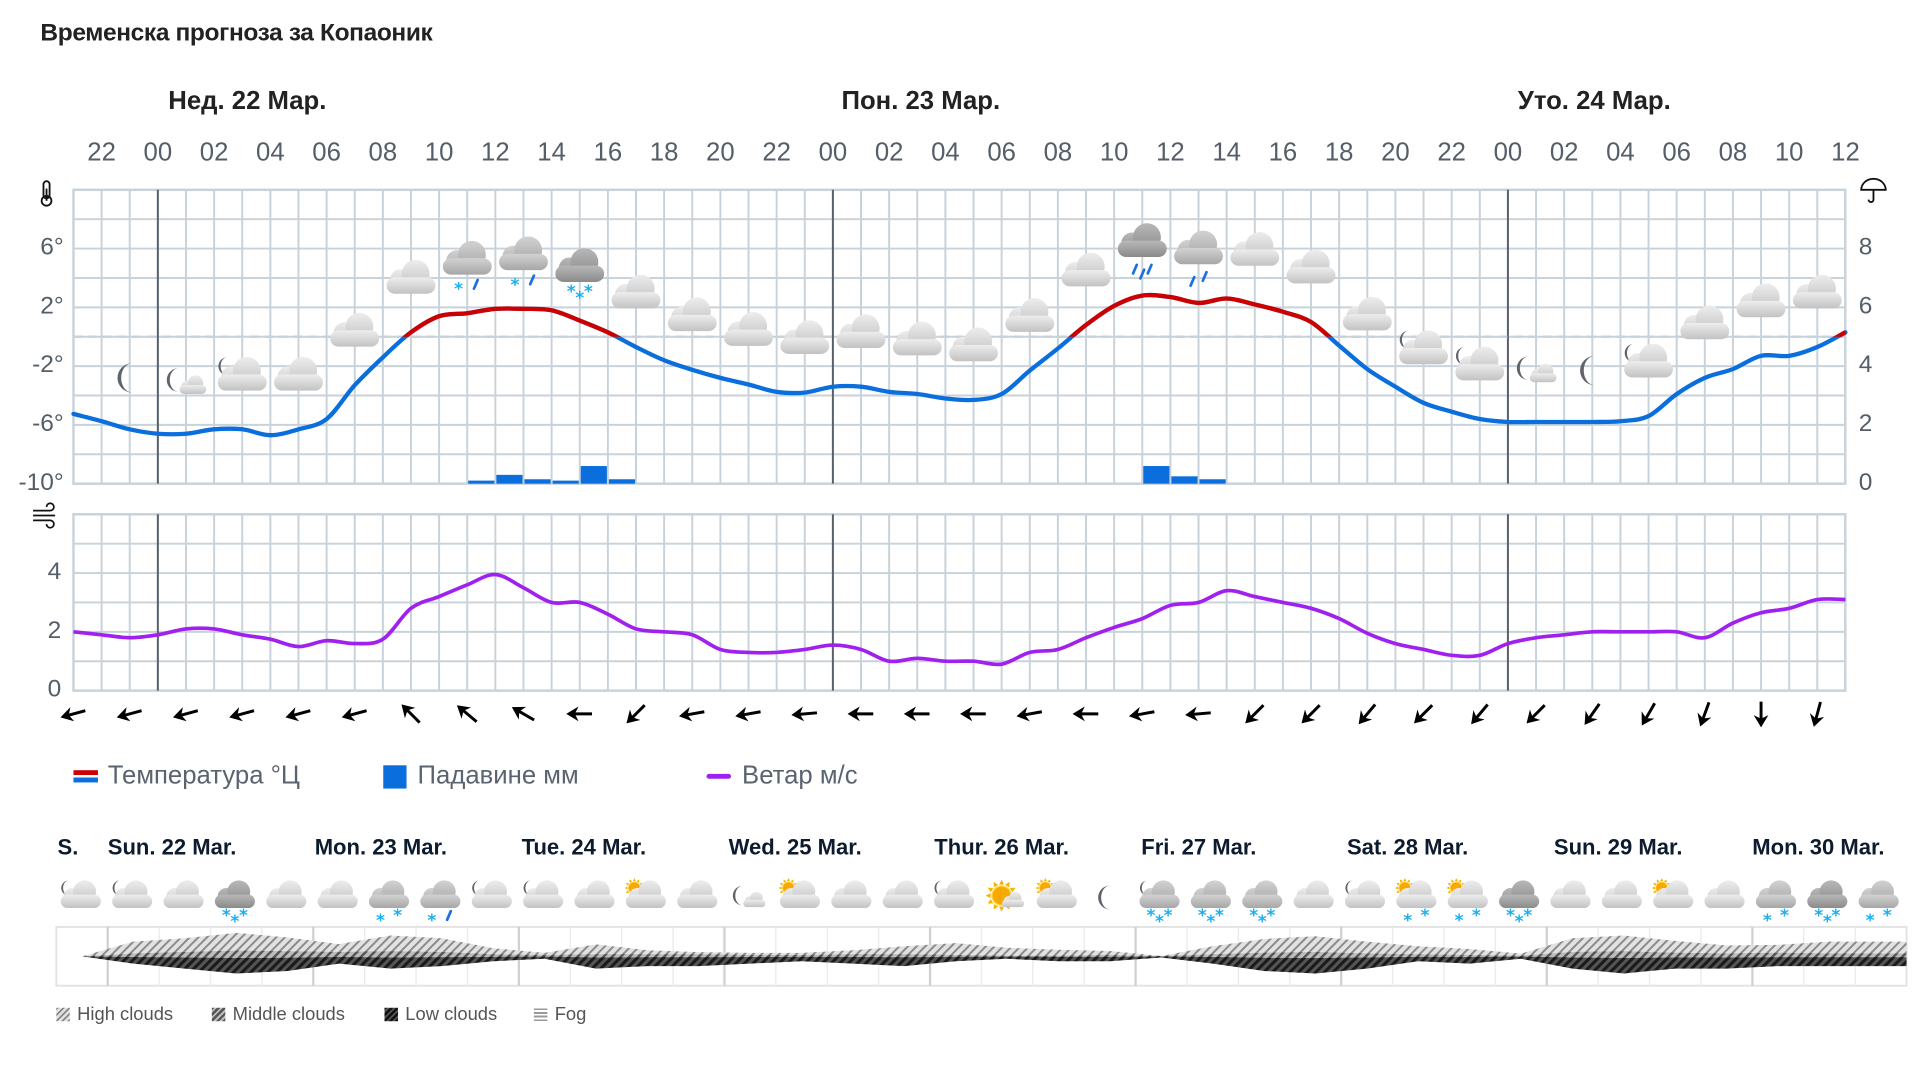 The height and width of the screenshot is (1080, 1920). What do you see at coordinates (1339, 152) in the screenshot?
I see `hour-label: 18` at bounding box center [1339, 152].